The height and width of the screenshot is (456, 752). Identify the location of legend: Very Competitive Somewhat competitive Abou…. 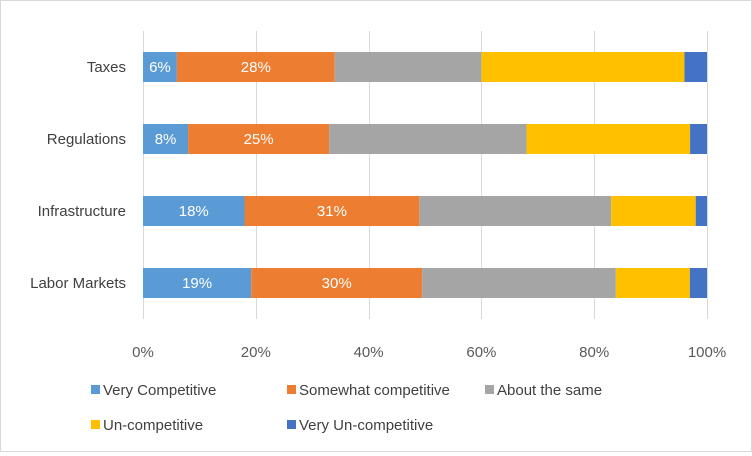
(346, 408).